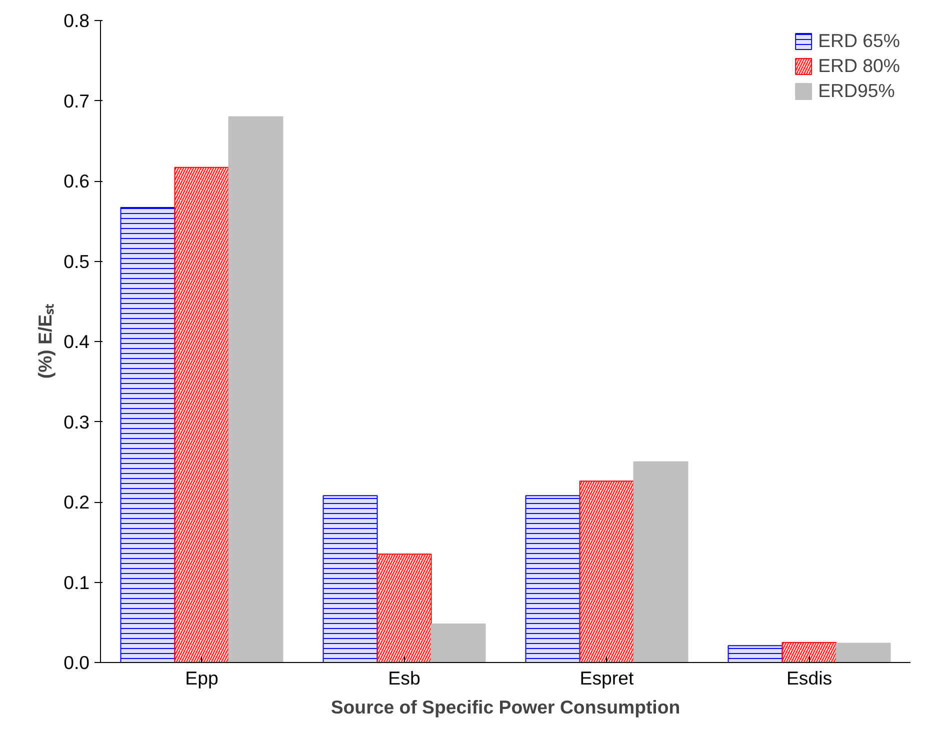 This screenshot has height=729, width=951. What do you see at coordinates (77, 20) in the screenshot?
I see `y-tick-label: 0.8` at bounding box center [77, 20].